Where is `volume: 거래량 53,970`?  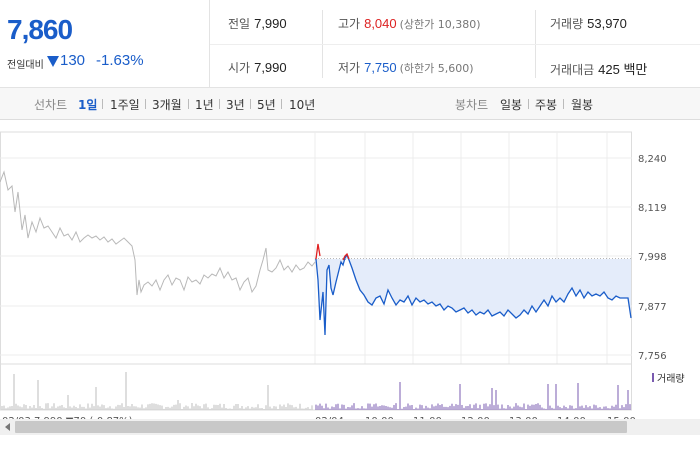
volume: 거래량 53,970 is located at coordinates (588, 23).